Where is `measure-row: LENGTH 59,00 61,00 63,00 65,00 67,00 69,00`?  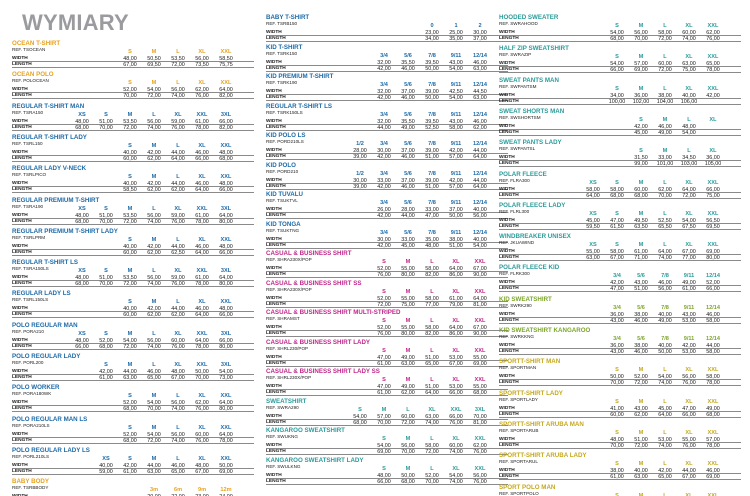 measure-row: LENGTH 59,00 61,00 63,00 65,00 67,00 69,00 is located at coordinates (133, 472).